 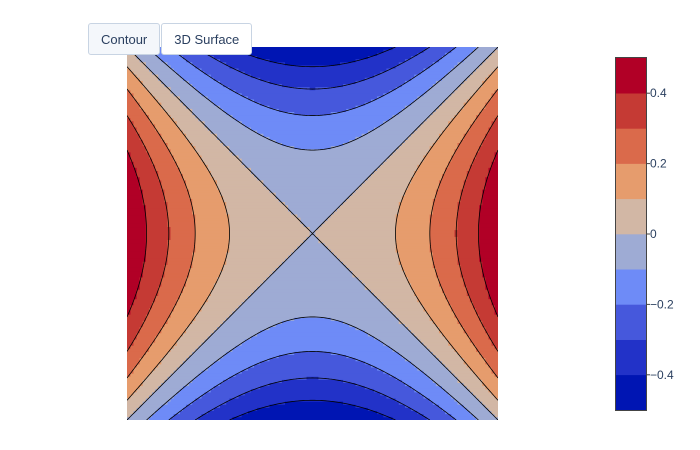 I want to click on colorbar-tick-label: 0.4, so click(x=658, y=93).